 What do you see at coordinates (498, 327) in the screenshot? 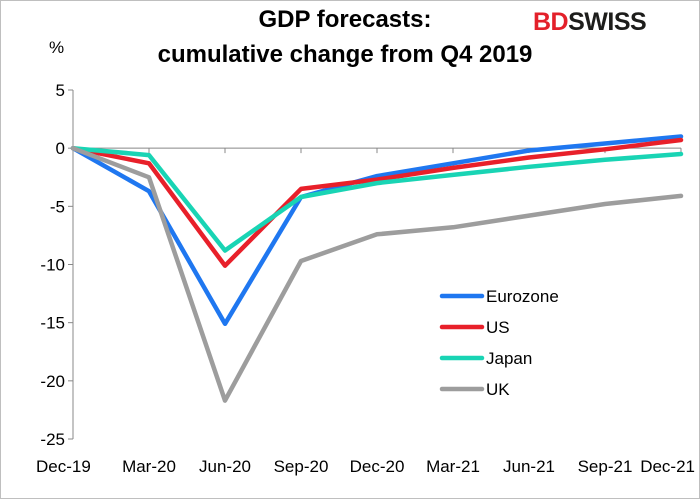
I see `legend-label-us: US` at bounding box center [498, 327].